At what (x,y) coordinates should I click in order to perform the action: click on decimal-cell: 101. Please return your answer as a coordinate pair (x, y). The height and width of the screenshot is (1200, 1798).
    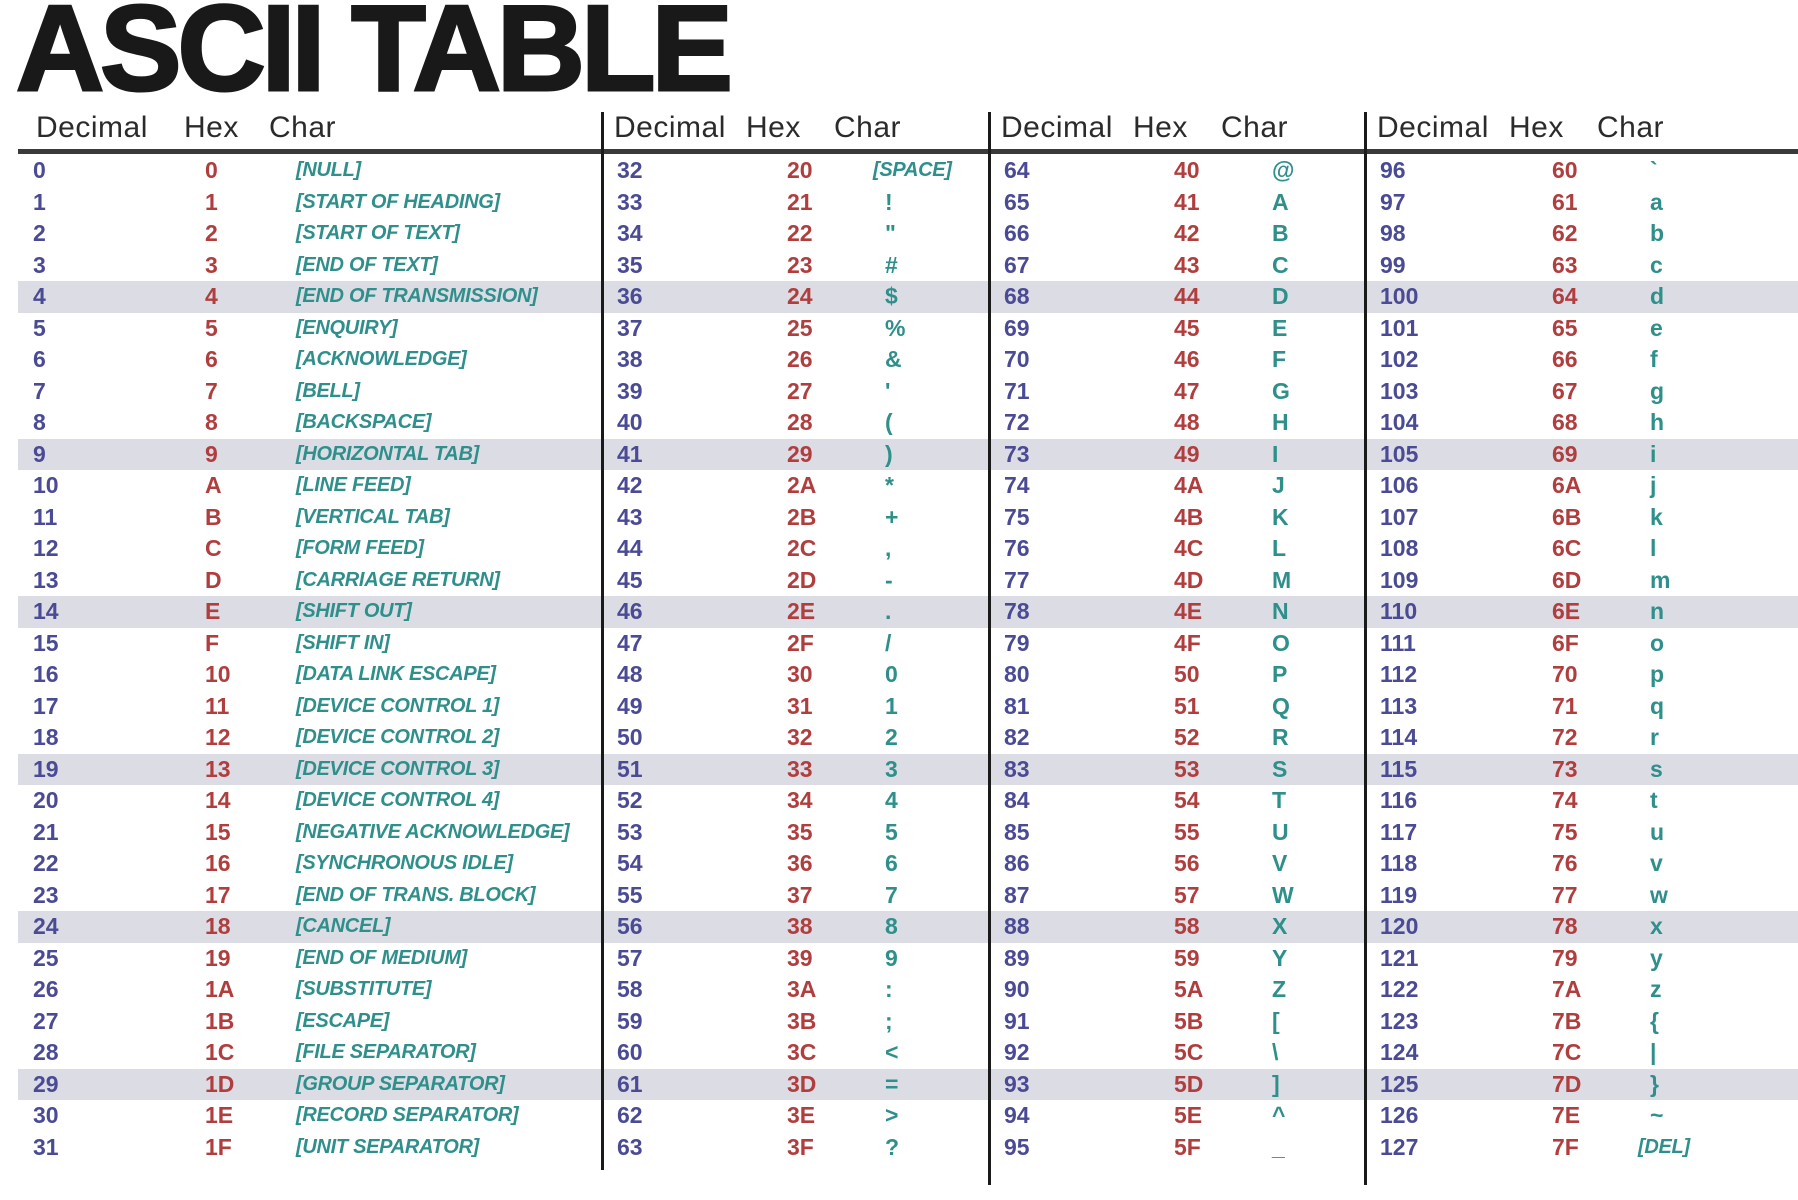
    Looking at the image, I should click on (1399, 327).